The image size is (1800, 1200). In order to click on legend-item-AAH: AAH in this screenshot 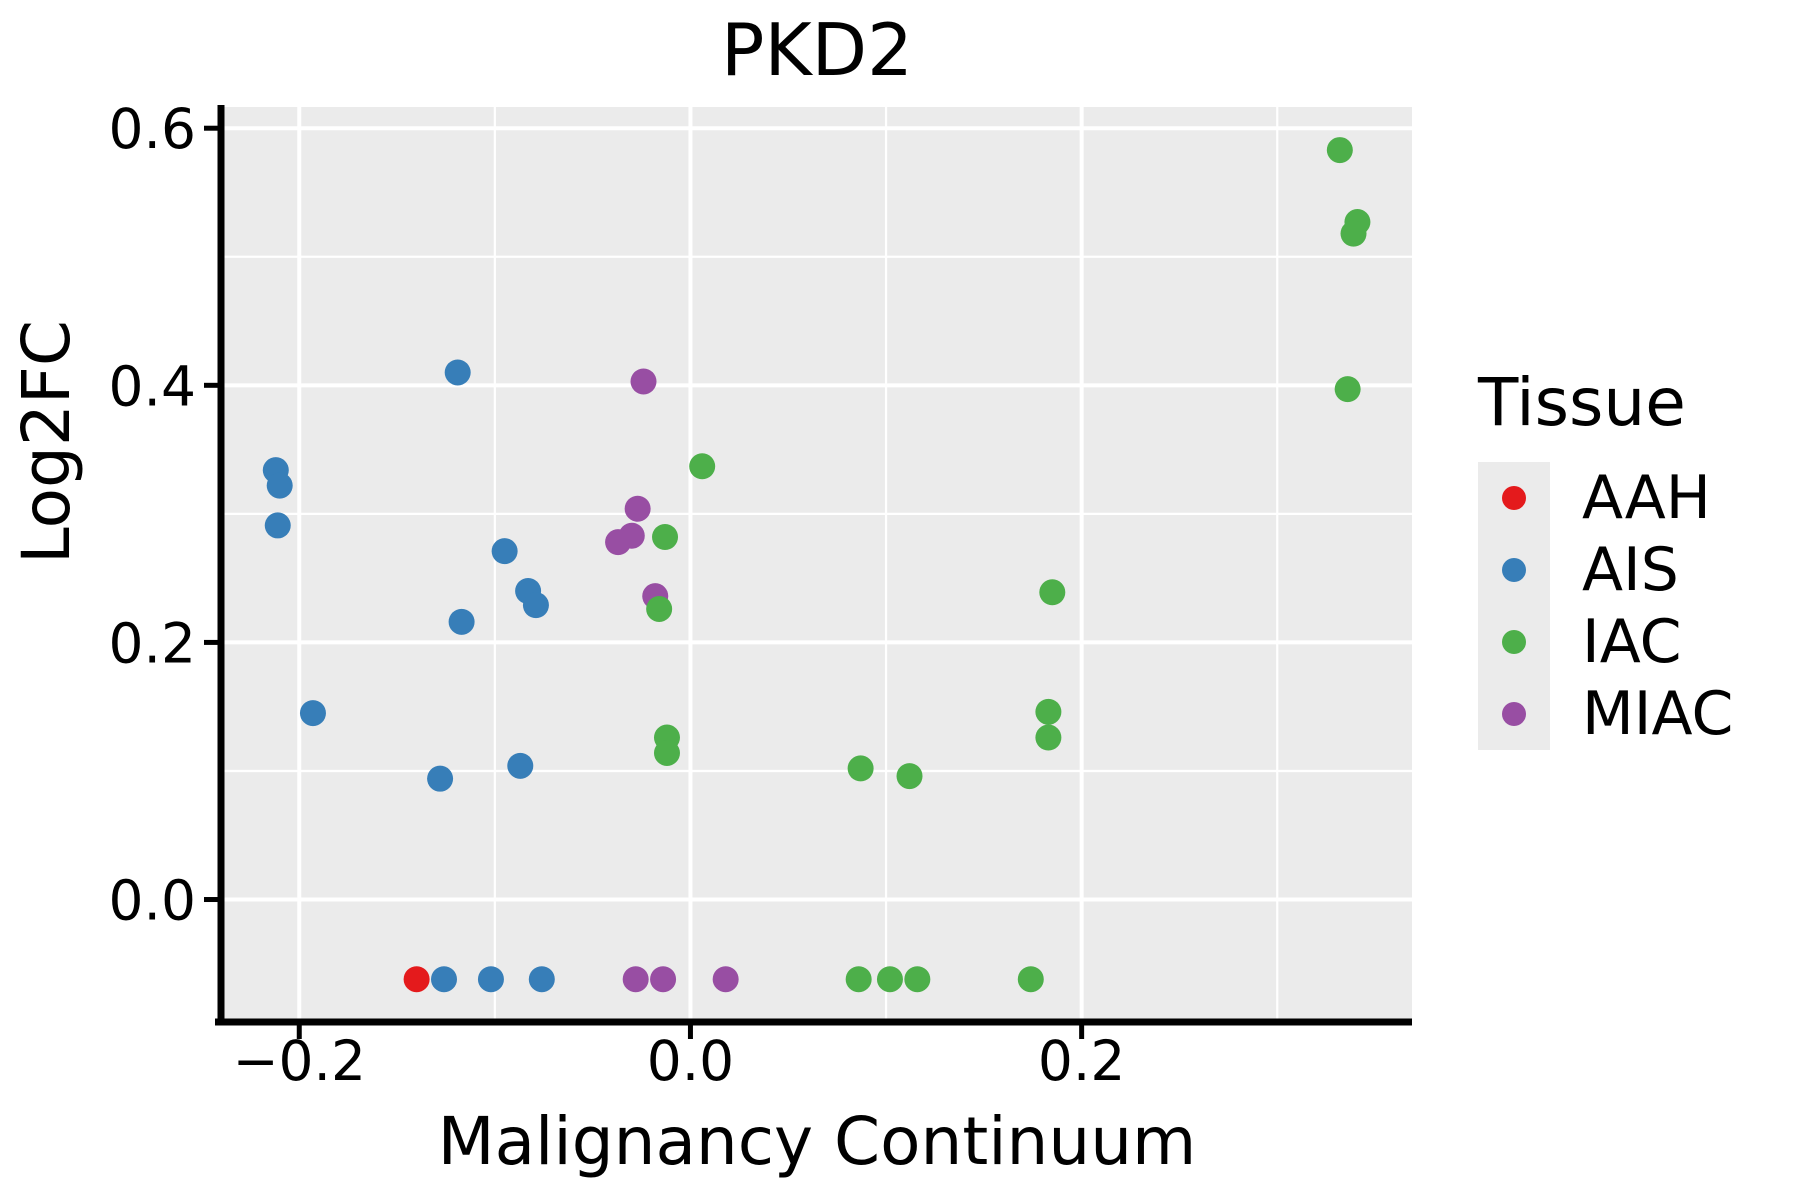, I will do `click(1605, 498)`.